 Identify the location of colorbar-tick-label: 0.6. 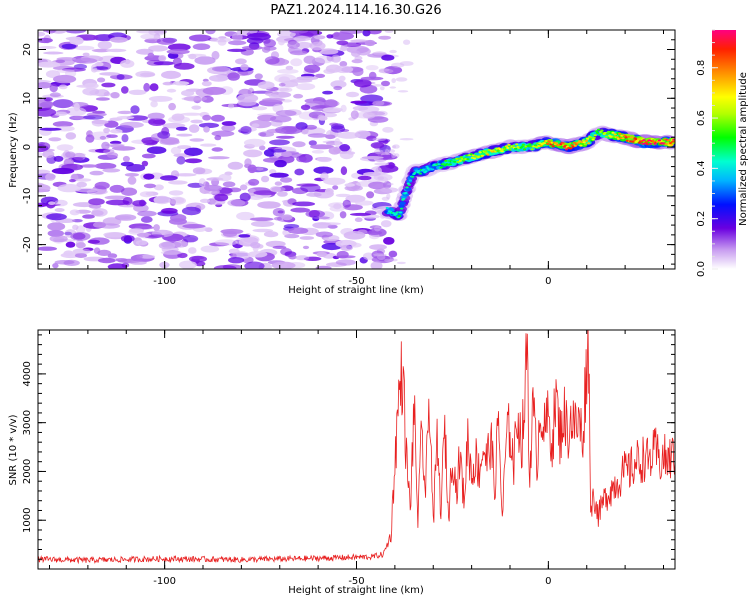
(701, 118).